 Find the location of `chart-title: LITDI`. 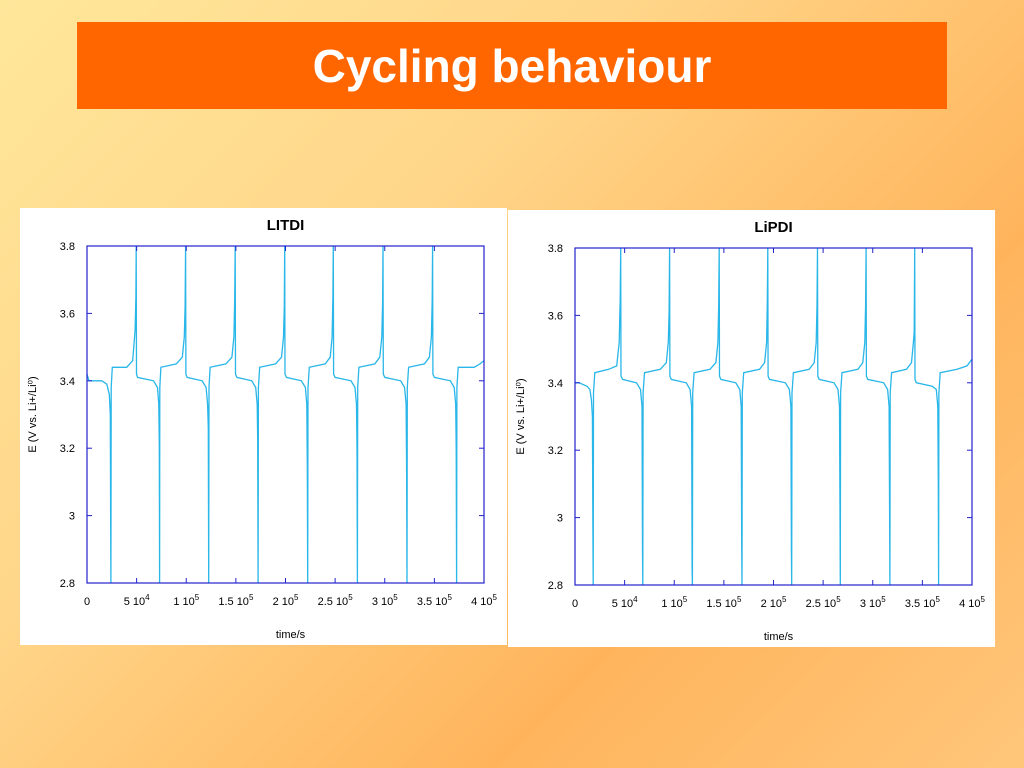

chart-title: LITDI is located at coordinates (286, 225).